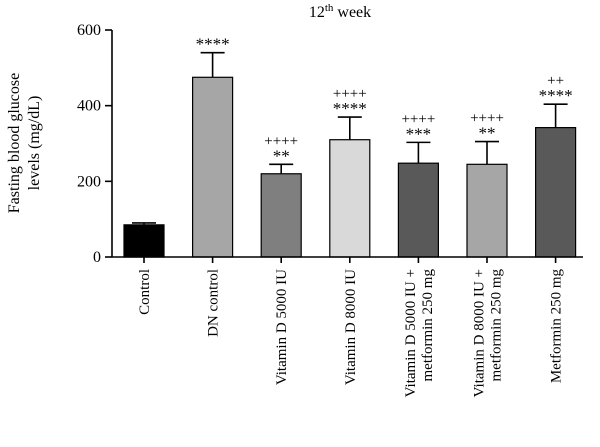 The image size is (600, 447). What do you see at coordinates (34, 143) in the screenshot?
I see `y-axis-label-line2: levels (mg/dL)` at bounding box center [34, 143].